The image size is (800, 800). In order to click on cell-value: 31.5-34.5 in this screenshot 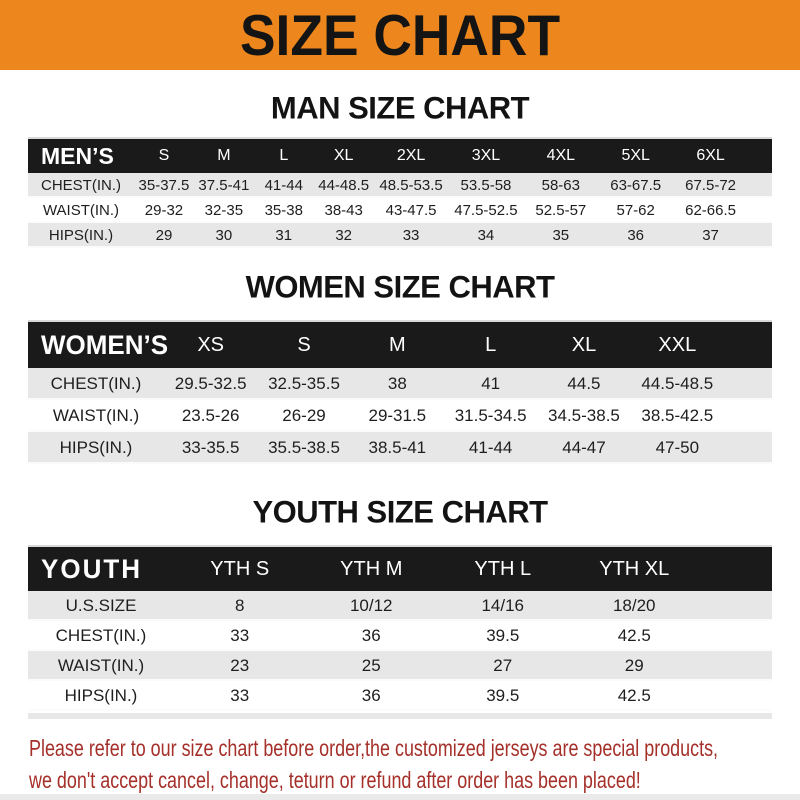, I will do `click(490, 415)`.